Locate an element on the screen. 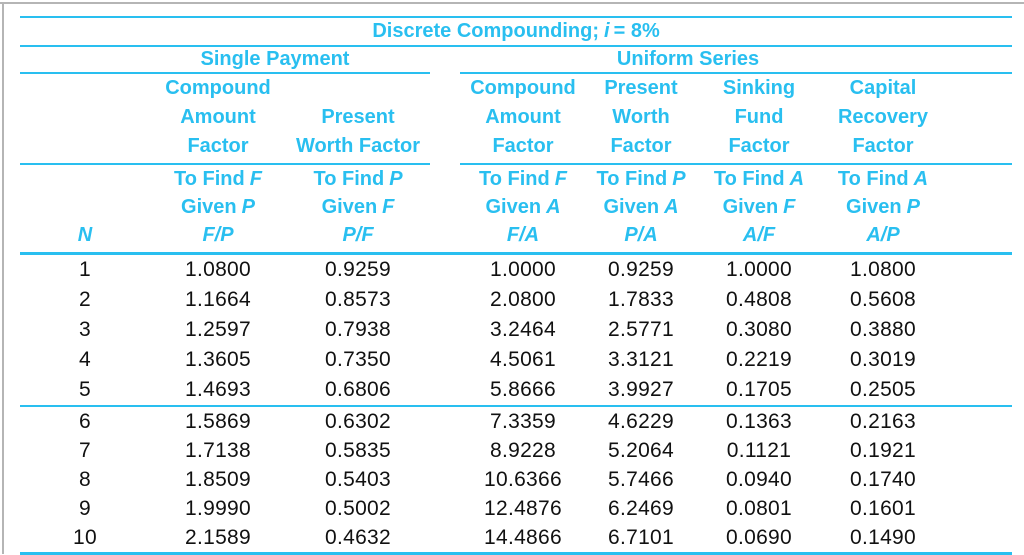 The height and width of the screenshot is (555, 1024). header-sinking-fund-factor: Sinking Fund Factor is located at coordinates (759, 119).